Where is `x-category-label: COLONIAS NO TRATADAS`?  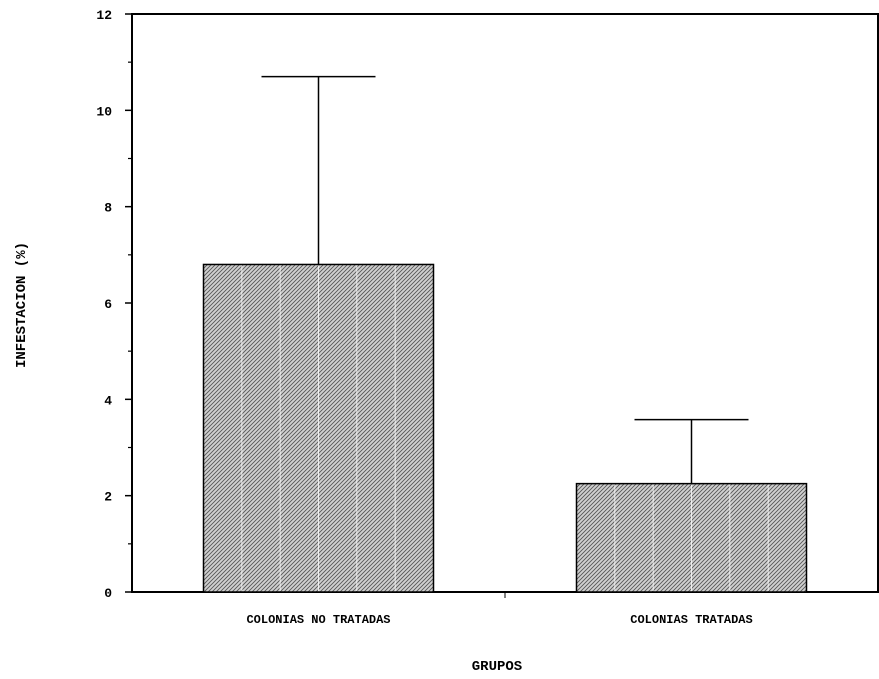 x-category-label: COLONIAS NO TRATADAS is located at coordinates (318, 620).